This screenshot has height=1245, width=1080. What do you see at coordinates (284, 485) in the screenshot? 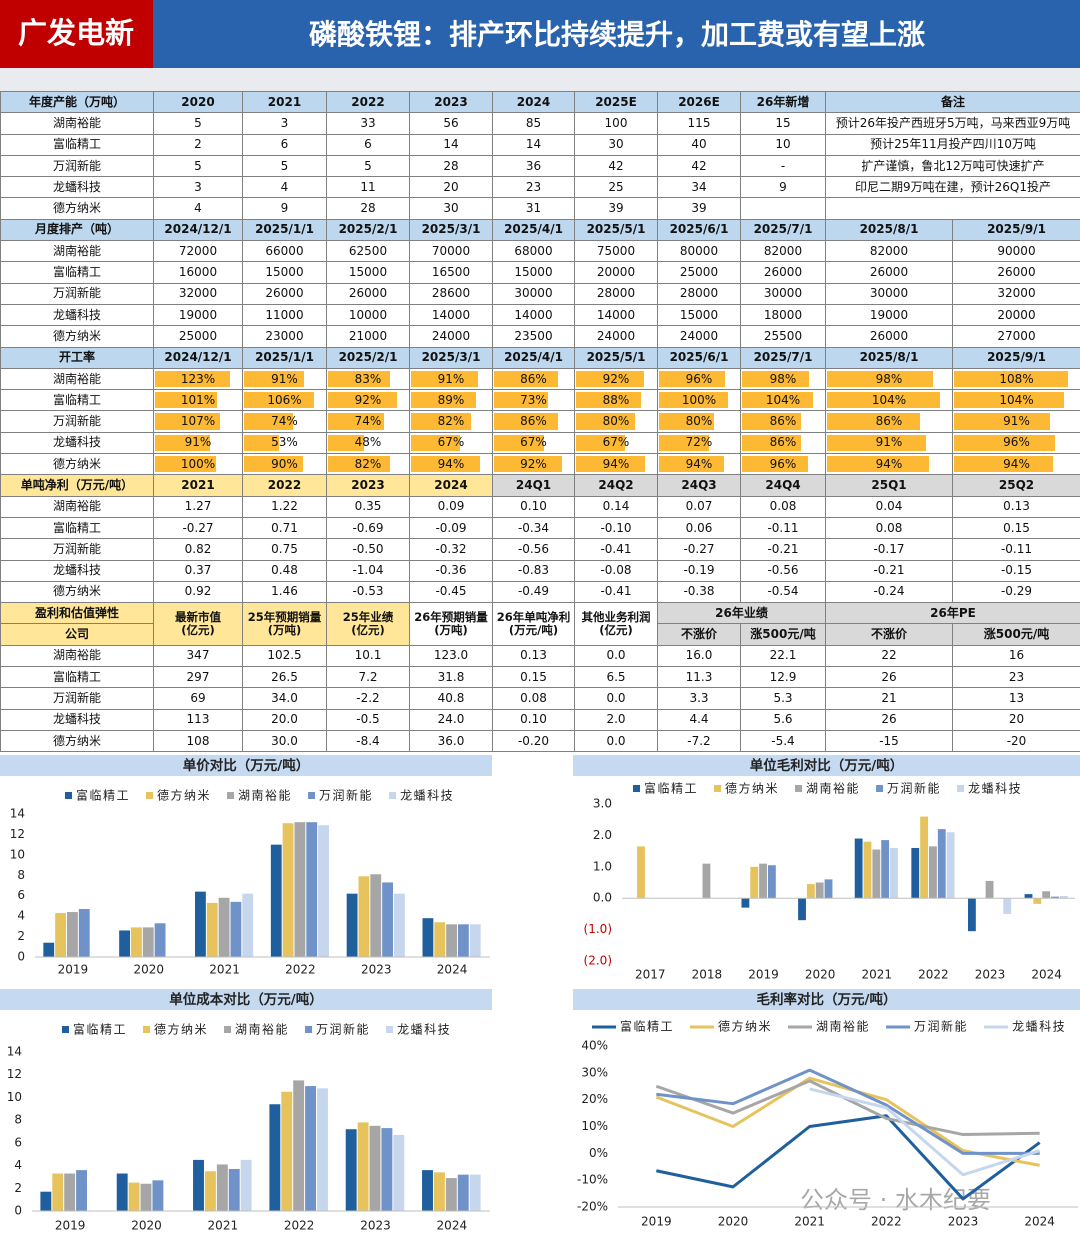
I see `header-cell: 2022` at bounding box center [284, 485].